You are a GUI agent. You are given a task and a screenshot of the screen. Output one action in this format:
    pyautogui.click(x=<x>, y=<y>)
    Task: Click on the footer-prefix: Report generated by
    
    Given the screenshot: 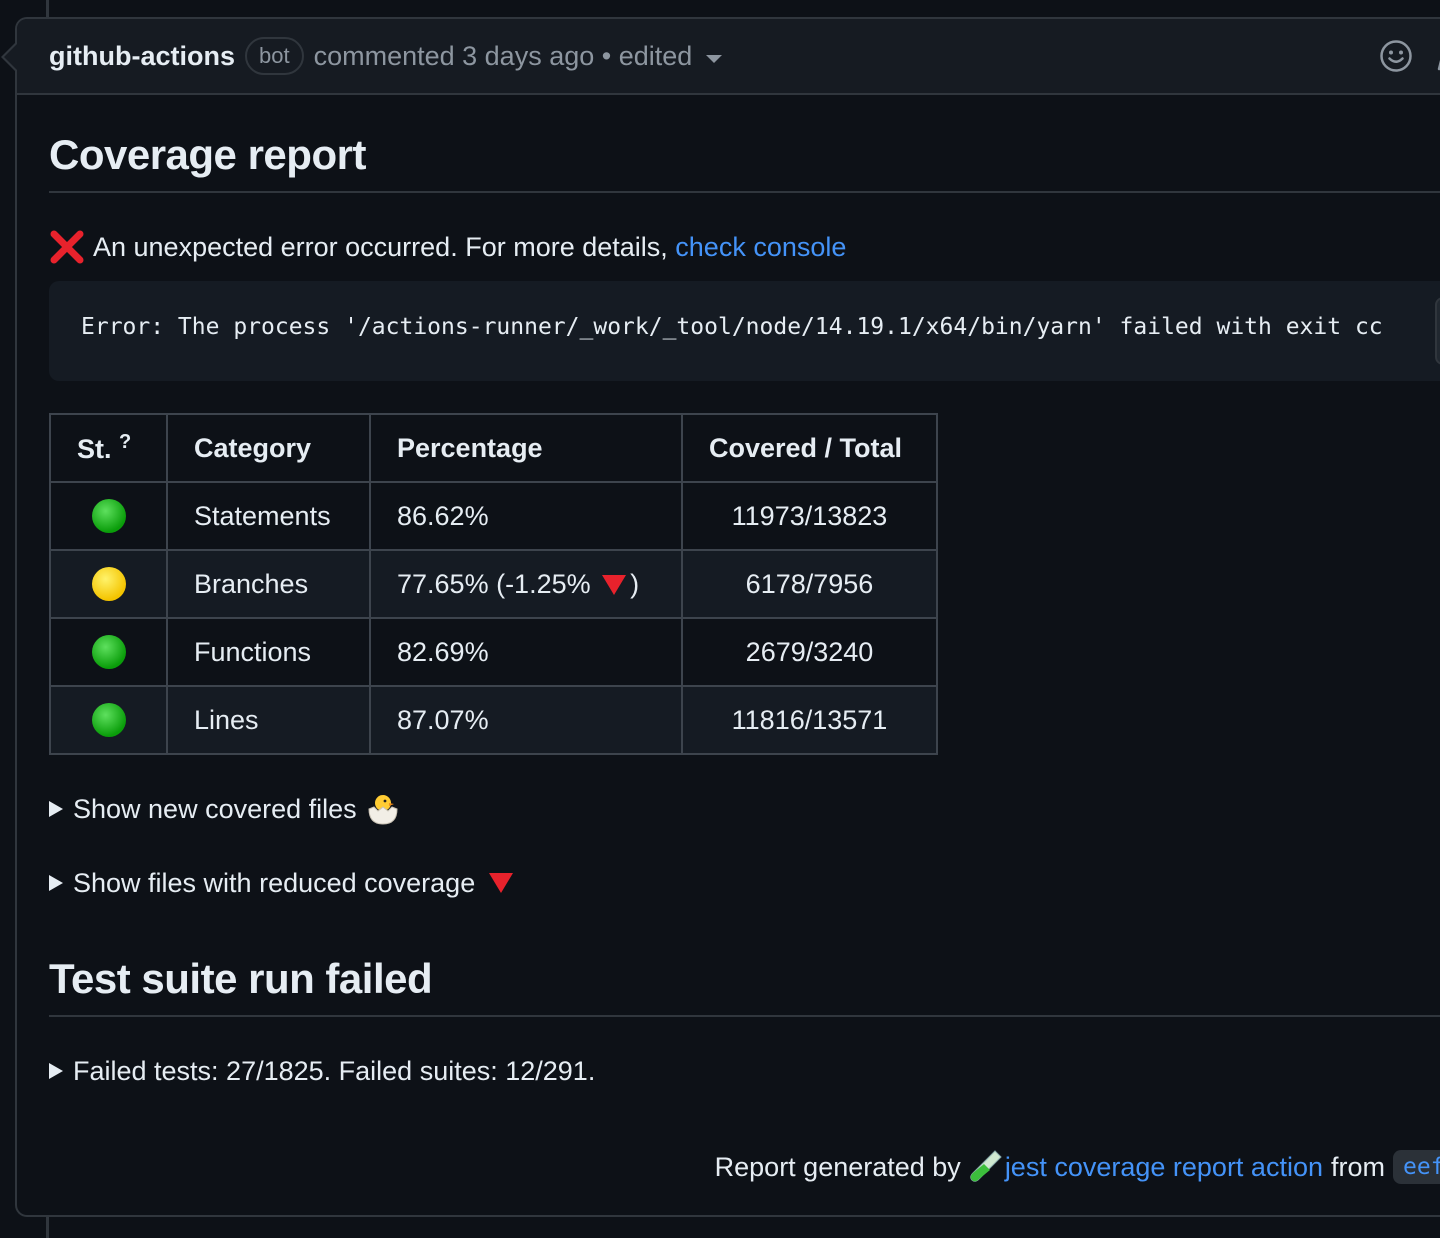 What is the action you would take?
    pyautogui.click(x=837, y=1166)
    